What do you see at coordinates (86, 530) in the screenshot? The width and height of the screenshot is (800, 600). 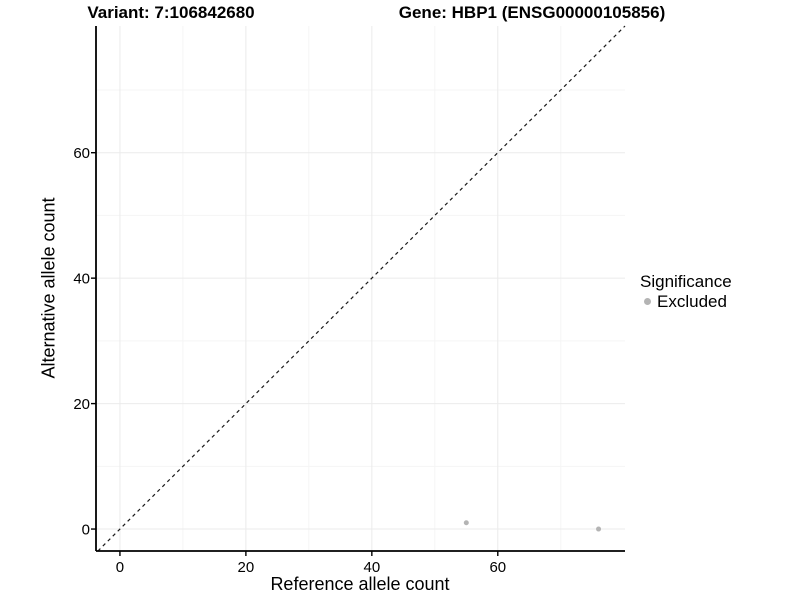 I see `y-tick-label: 0` at bounding box center [86, 530].